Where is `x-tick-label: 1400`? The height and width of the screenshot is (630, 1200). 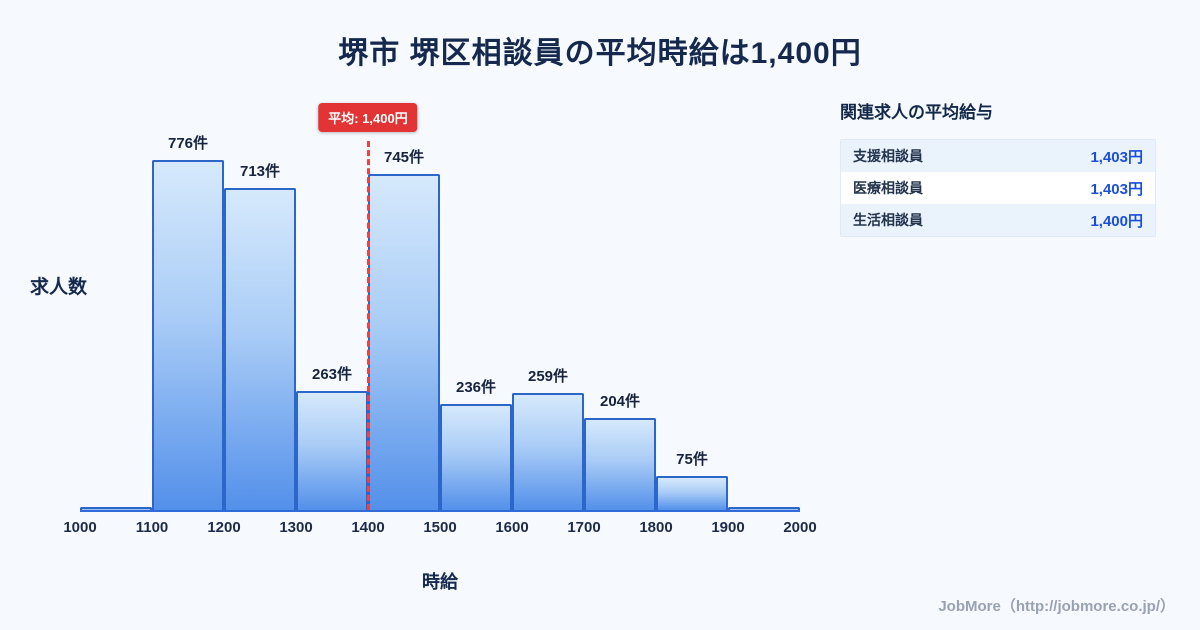 x-tick-label: 1400 is located at coordinates (368, 527).